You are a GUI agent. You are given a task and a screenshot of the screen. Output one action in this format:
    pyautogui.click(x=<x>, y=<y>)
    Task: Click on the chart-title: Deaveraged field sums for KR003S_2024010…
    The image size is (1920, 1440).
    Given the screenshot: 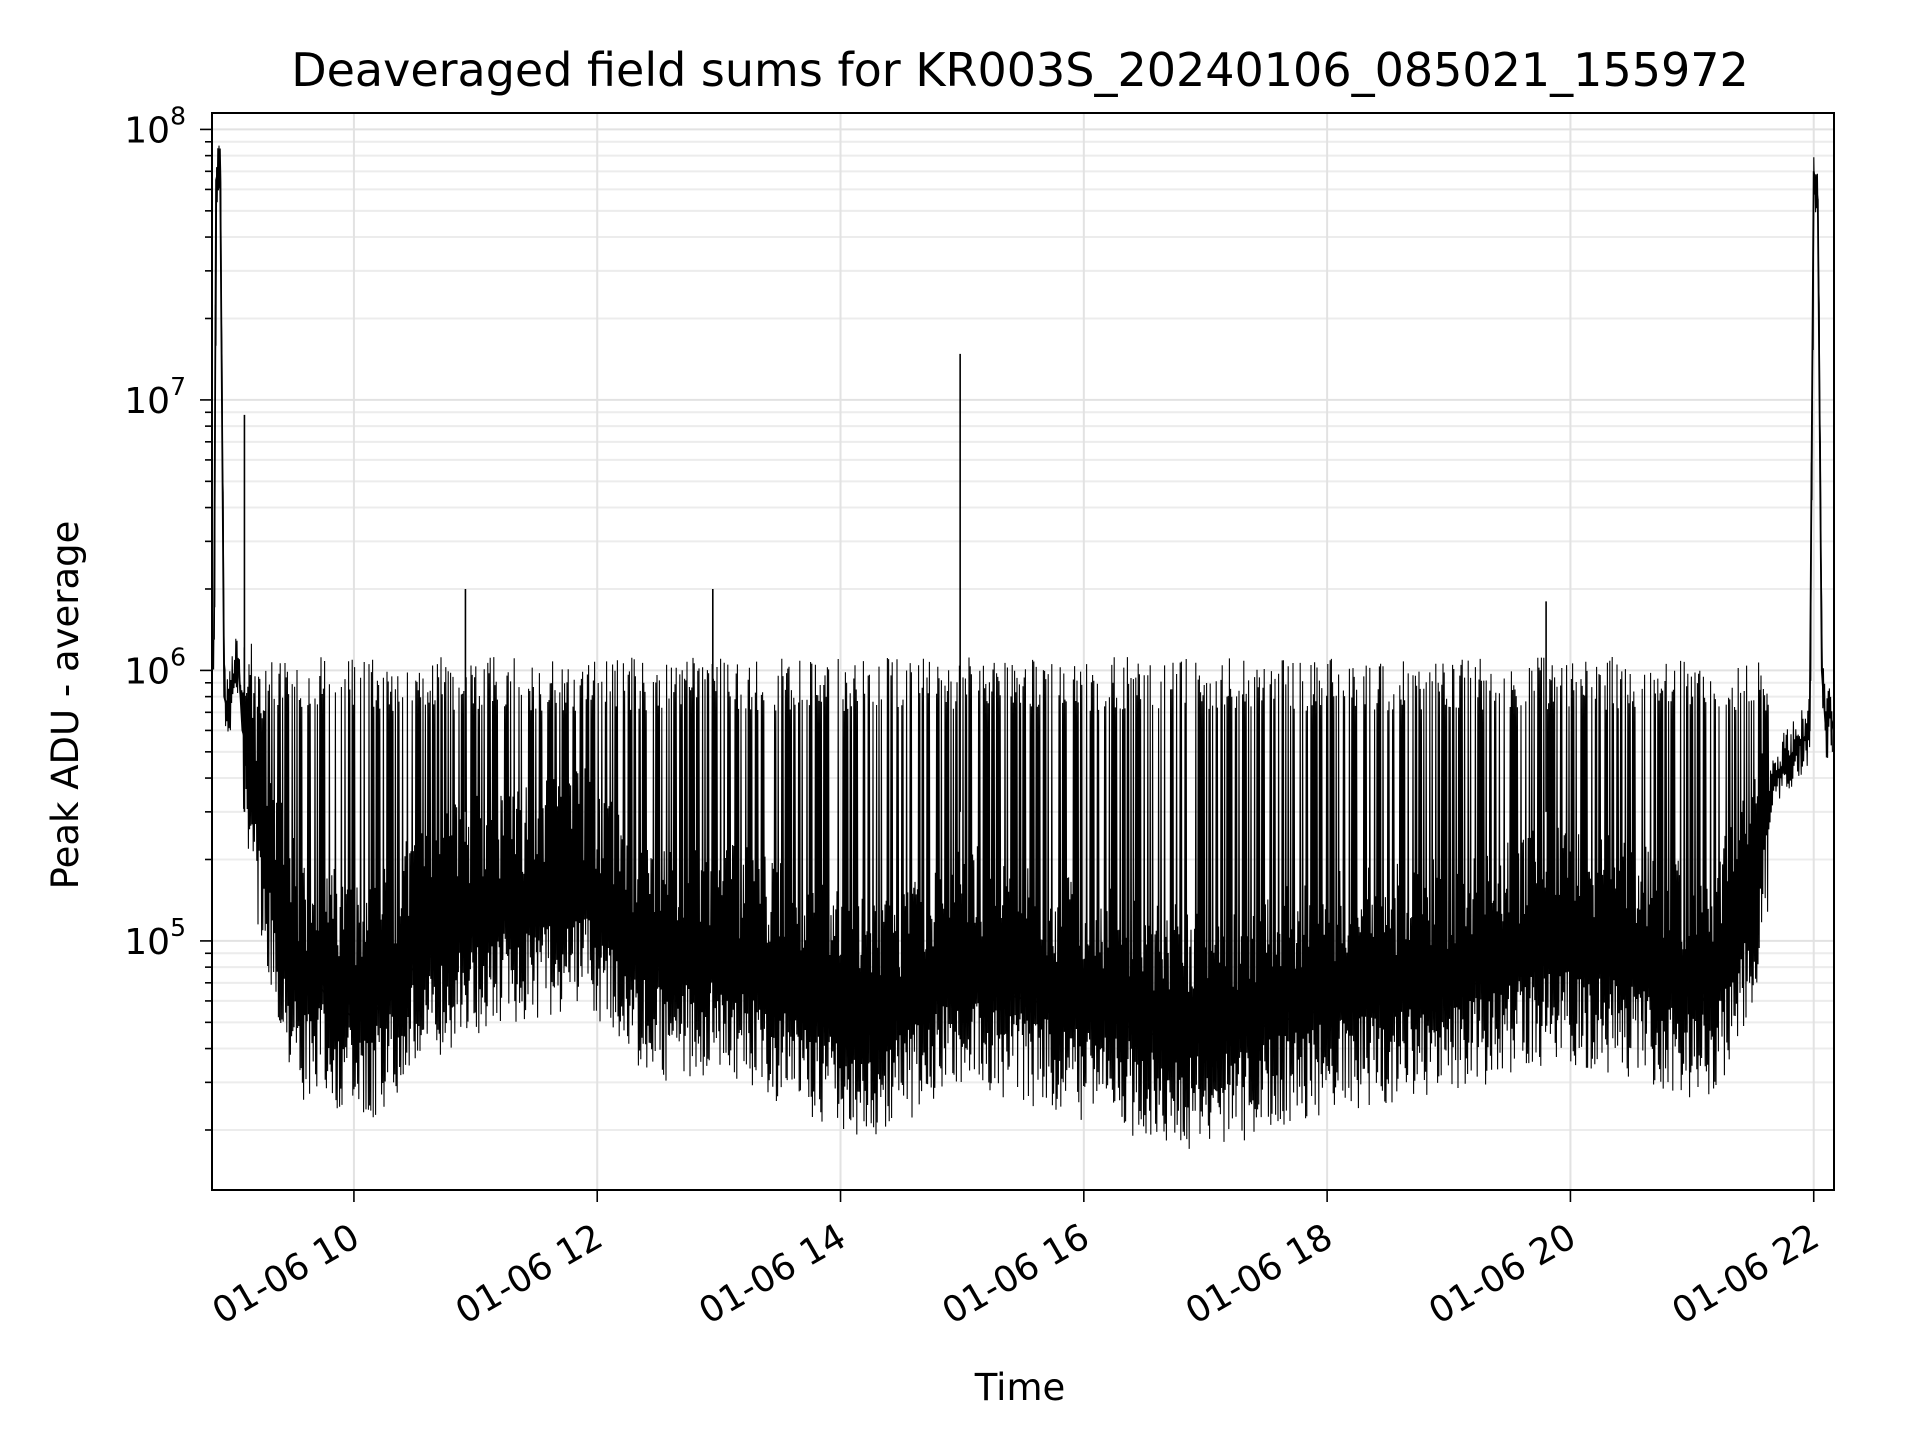 What is the action you would take?
    pyautogui.click(x=1020, y=70)
    